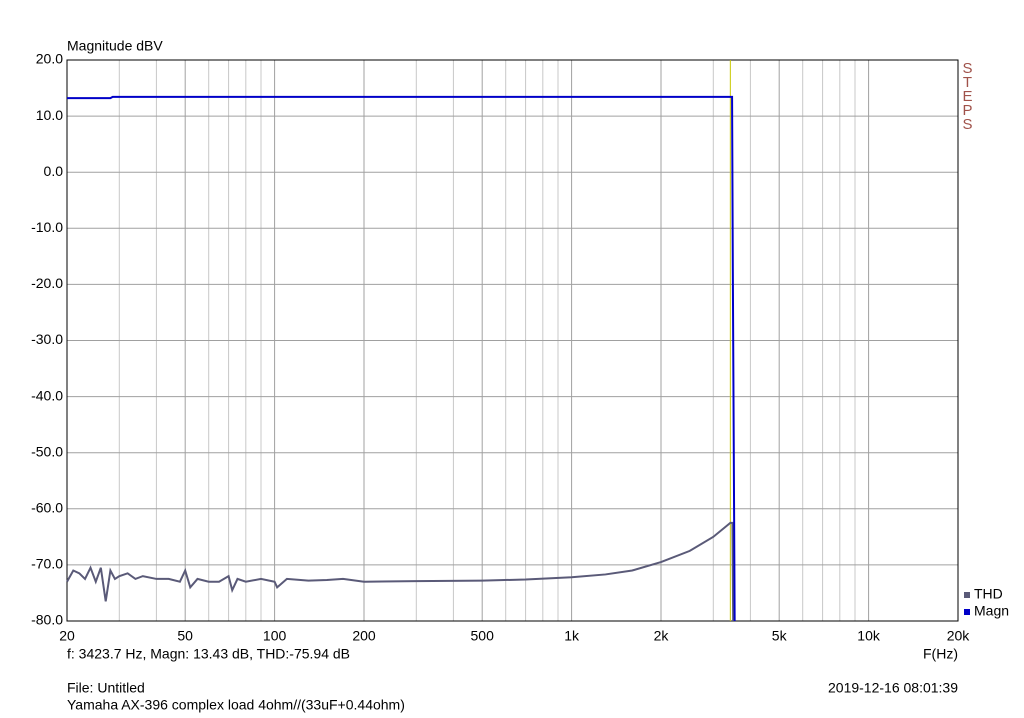 This screenshot has height=718, width=1024. What do you see at coordinates (400, 571) in the screenshot?
I see `series-line` at bounding box center [400, 571].